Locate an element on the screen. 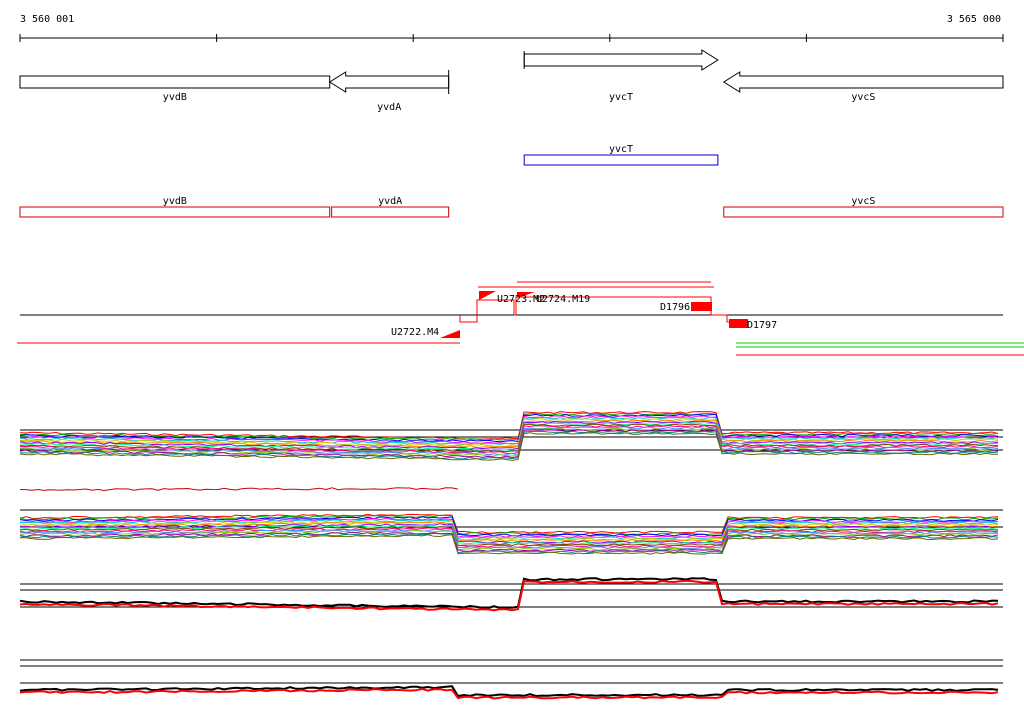  annotation-box-yvcS is located at coordinates (863, 212).